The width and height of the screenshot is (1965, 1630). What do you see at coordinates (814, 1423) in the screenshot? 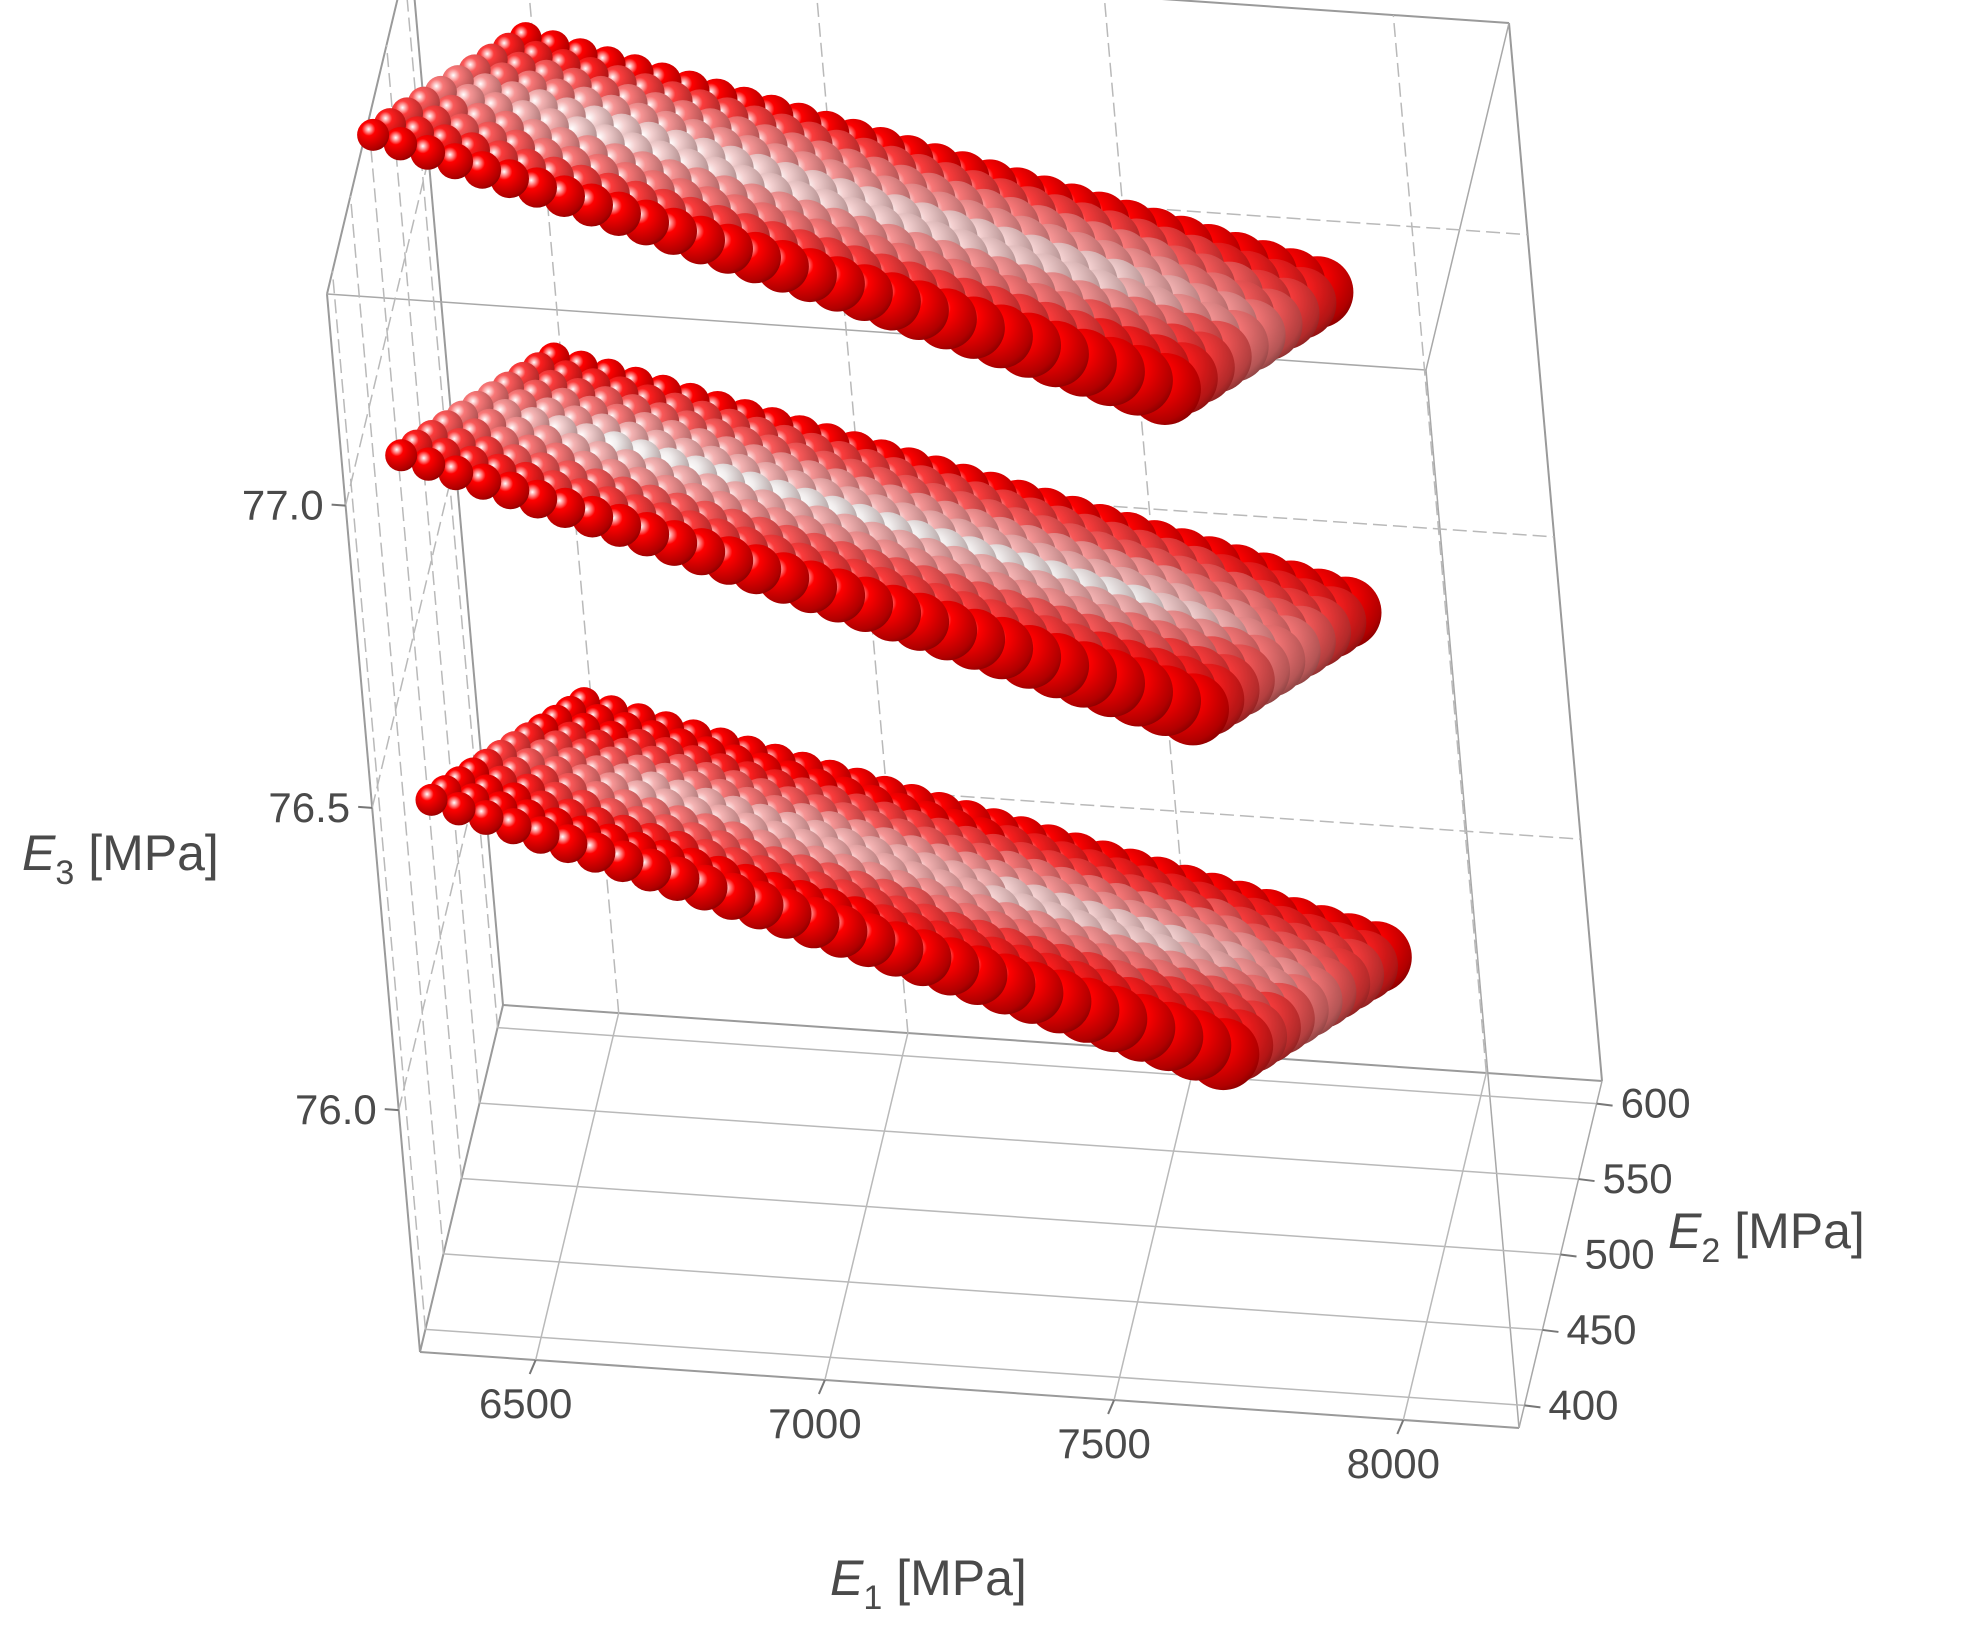
I see `x-tick-label: 7000` at bounding box center [814, 1423].